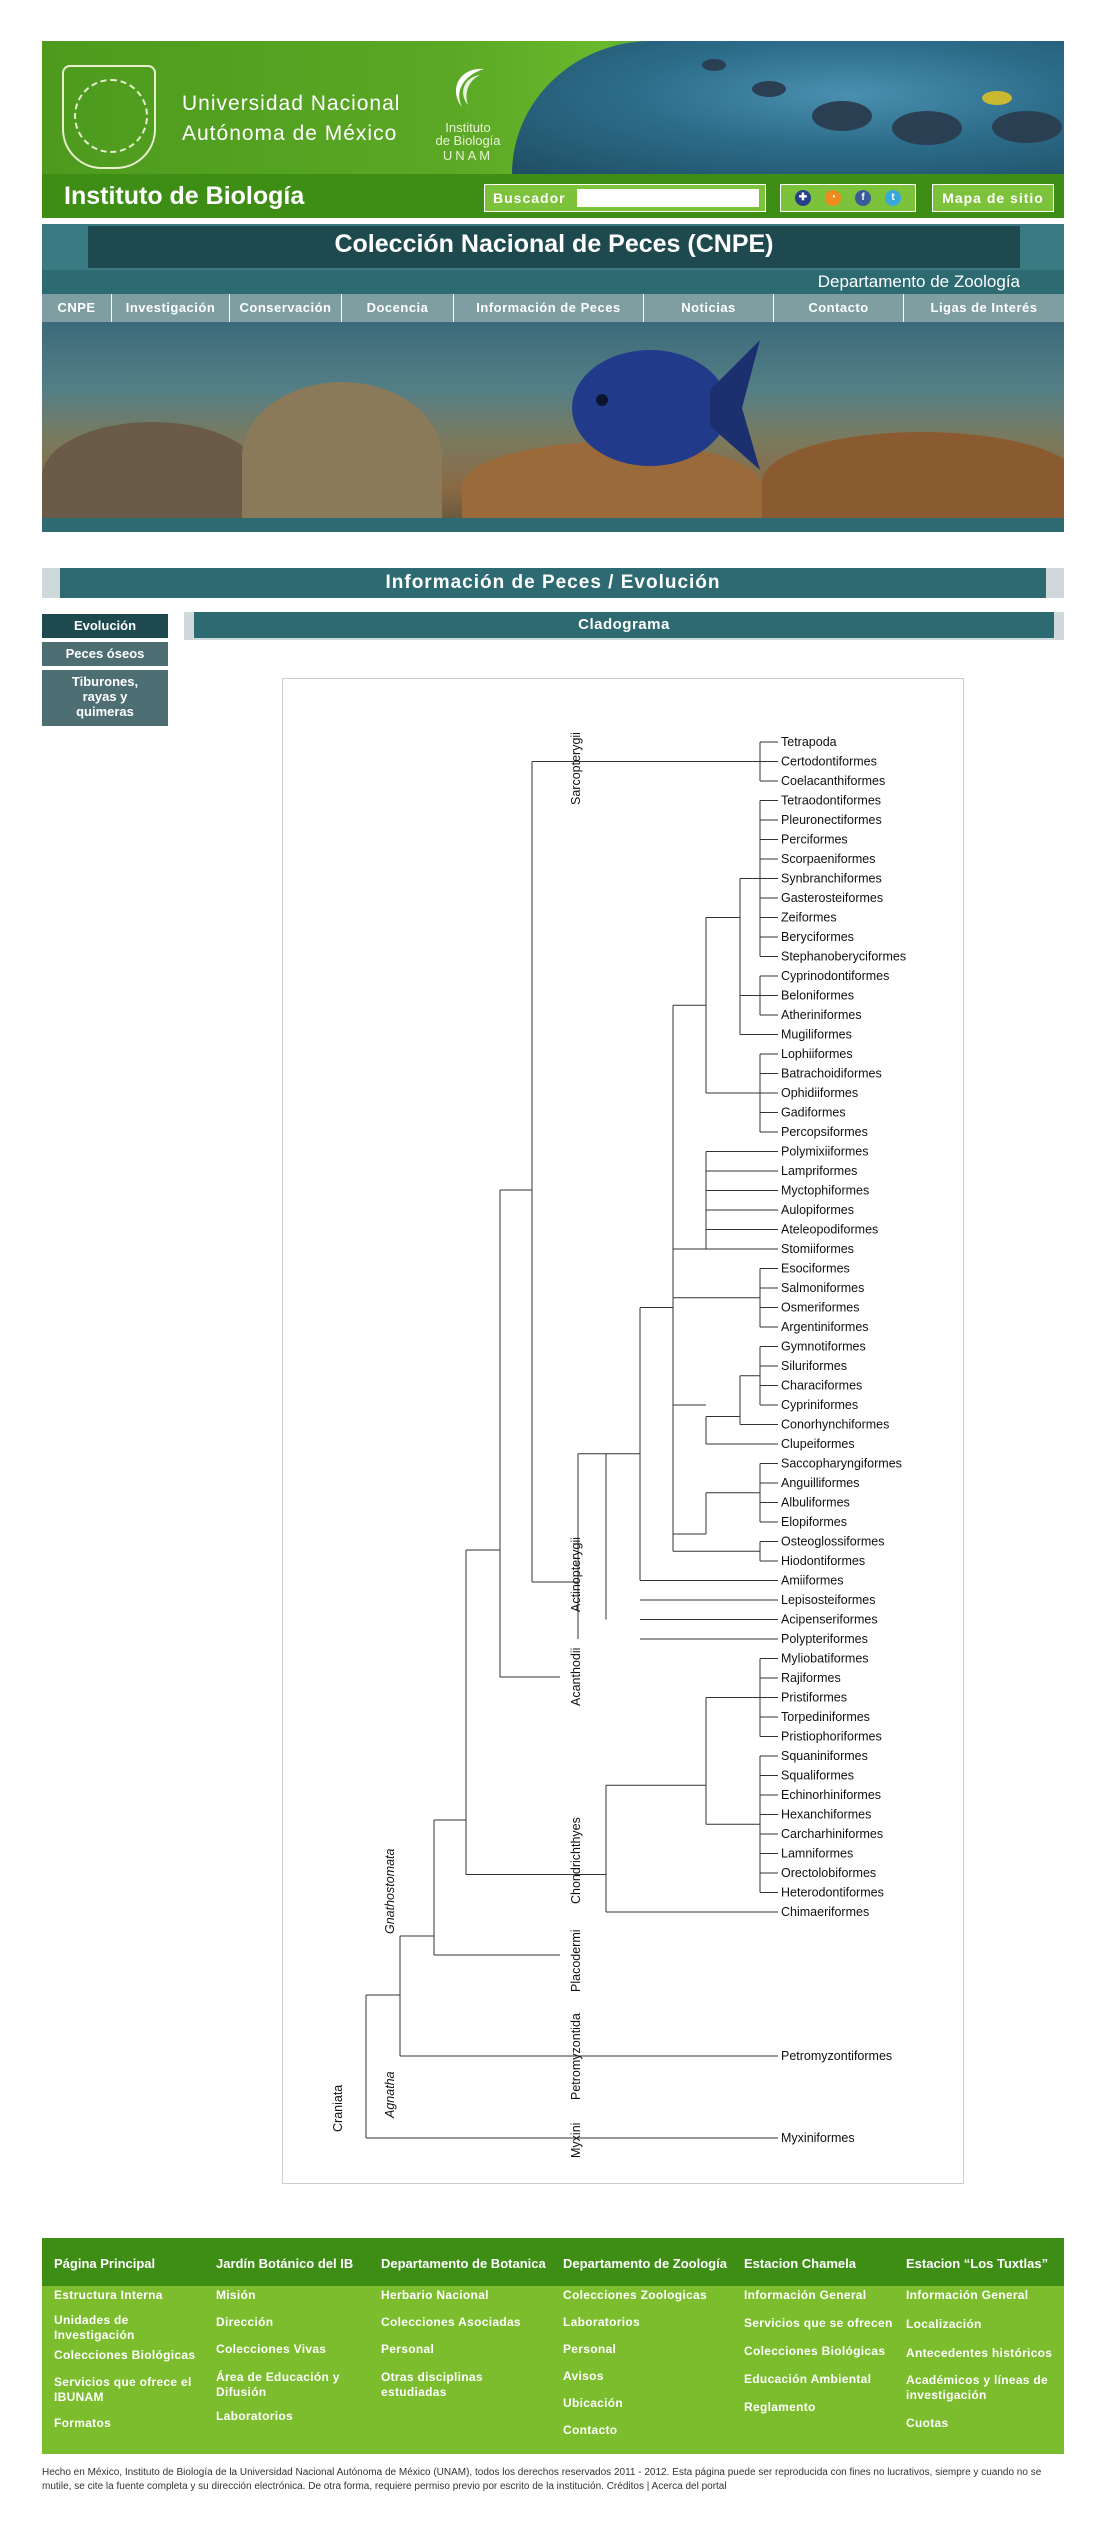 This screenshot has width=1104, height=2523. What do you see at coordinates (666, 405) in the screenshot?
I see `fish-illustration` at bounding box center [666, 405].